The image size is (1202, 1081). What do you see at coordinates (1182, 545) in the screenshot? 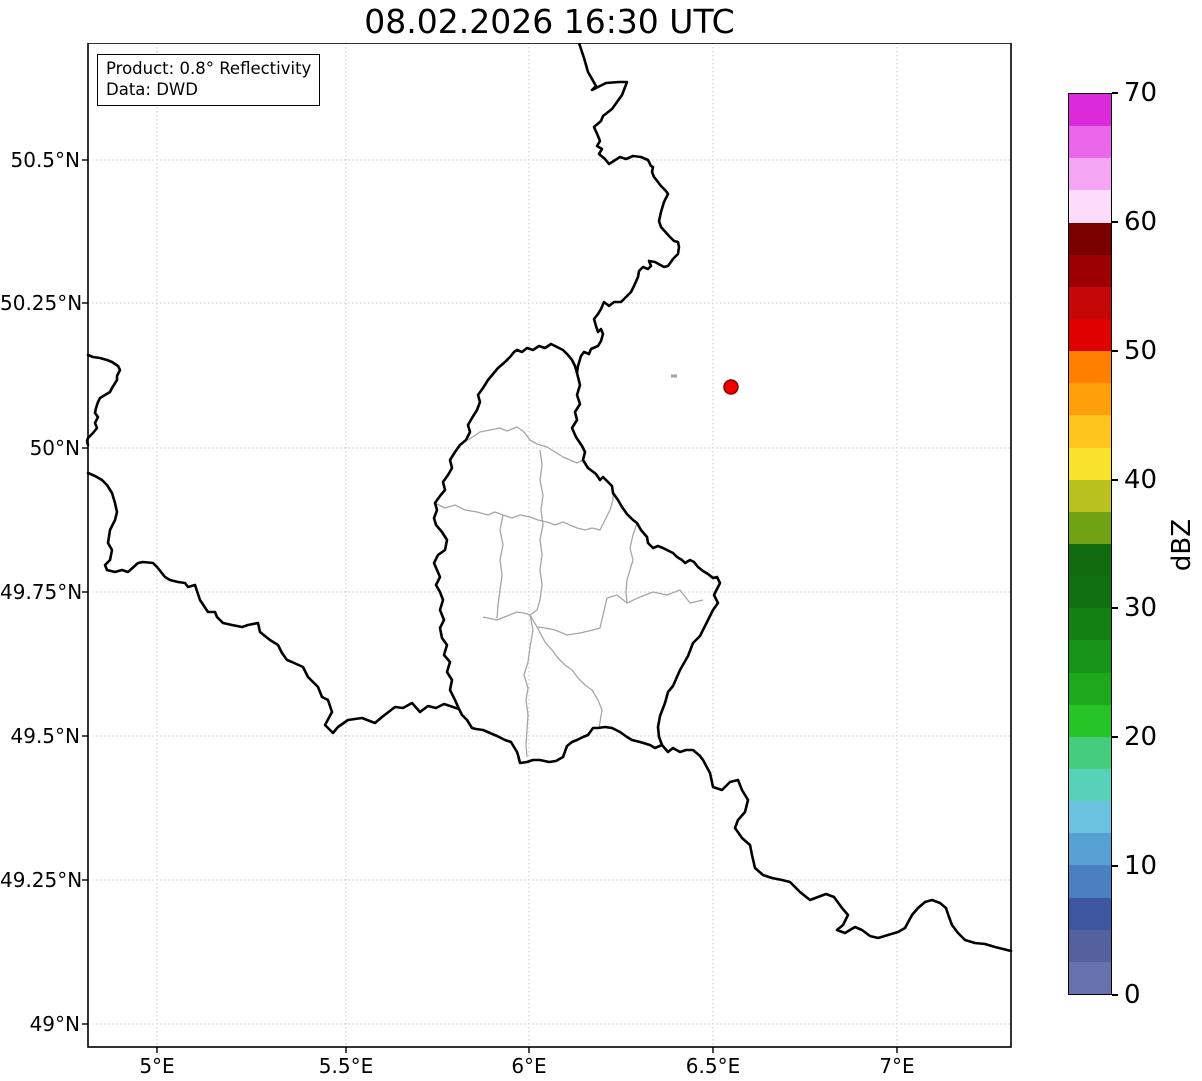
I see `colorbar-axis-label: dBZ` at bounding box center [1182, 545].